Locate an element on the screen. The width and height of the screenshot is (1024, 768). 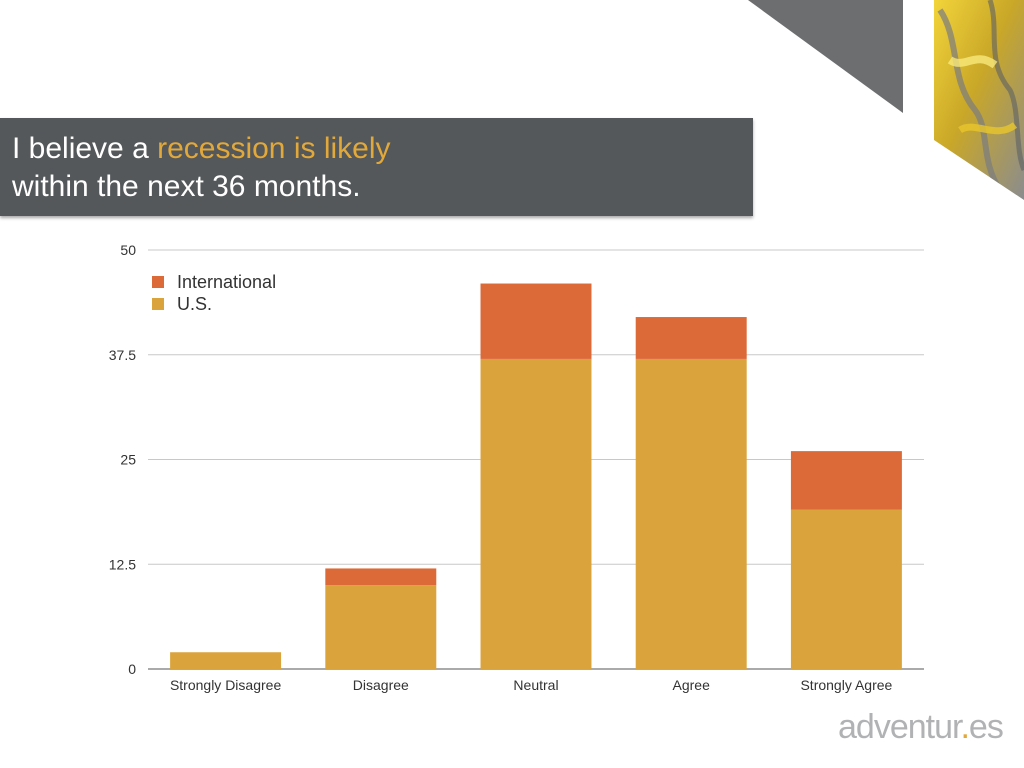
y-tick-label-12-5: 12.5 is located at coordinates (122, 564).